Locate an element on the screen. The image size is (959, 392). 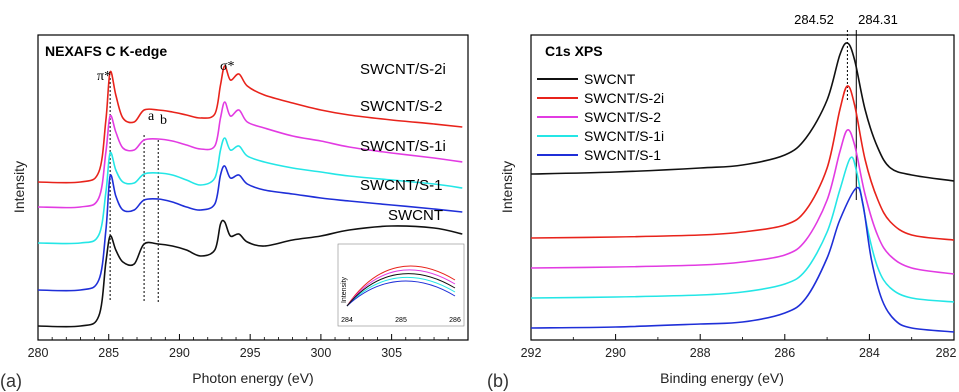
inset-curve-swcnt is located at coordinates (401, 290).